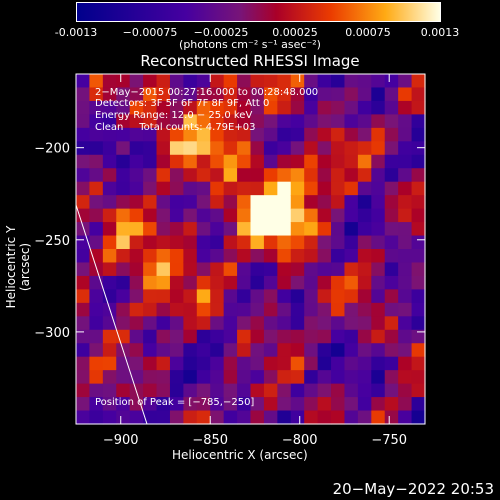 This screenshot has height=500, width=500. What do you see at coordinates (300, 440) in the screenshot?
I see `x-tick-label: −800` at bounding box center [300, 440].